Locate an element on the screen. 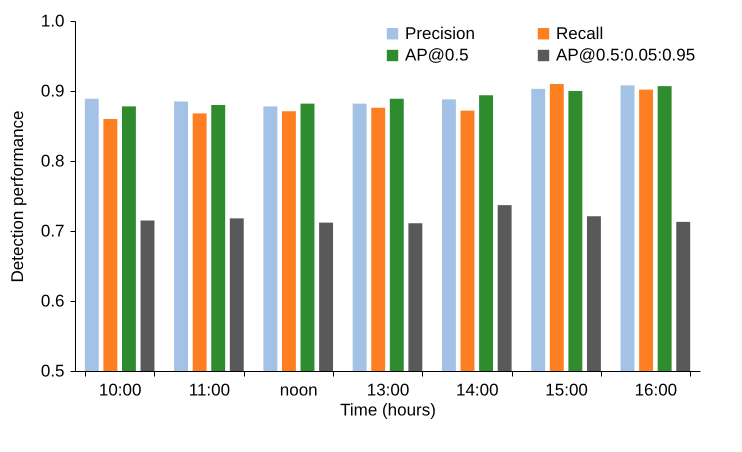 The height and width of the screenshot is (452, 742). y-tick-label: 0.5 is located at coordinates (52, 371).